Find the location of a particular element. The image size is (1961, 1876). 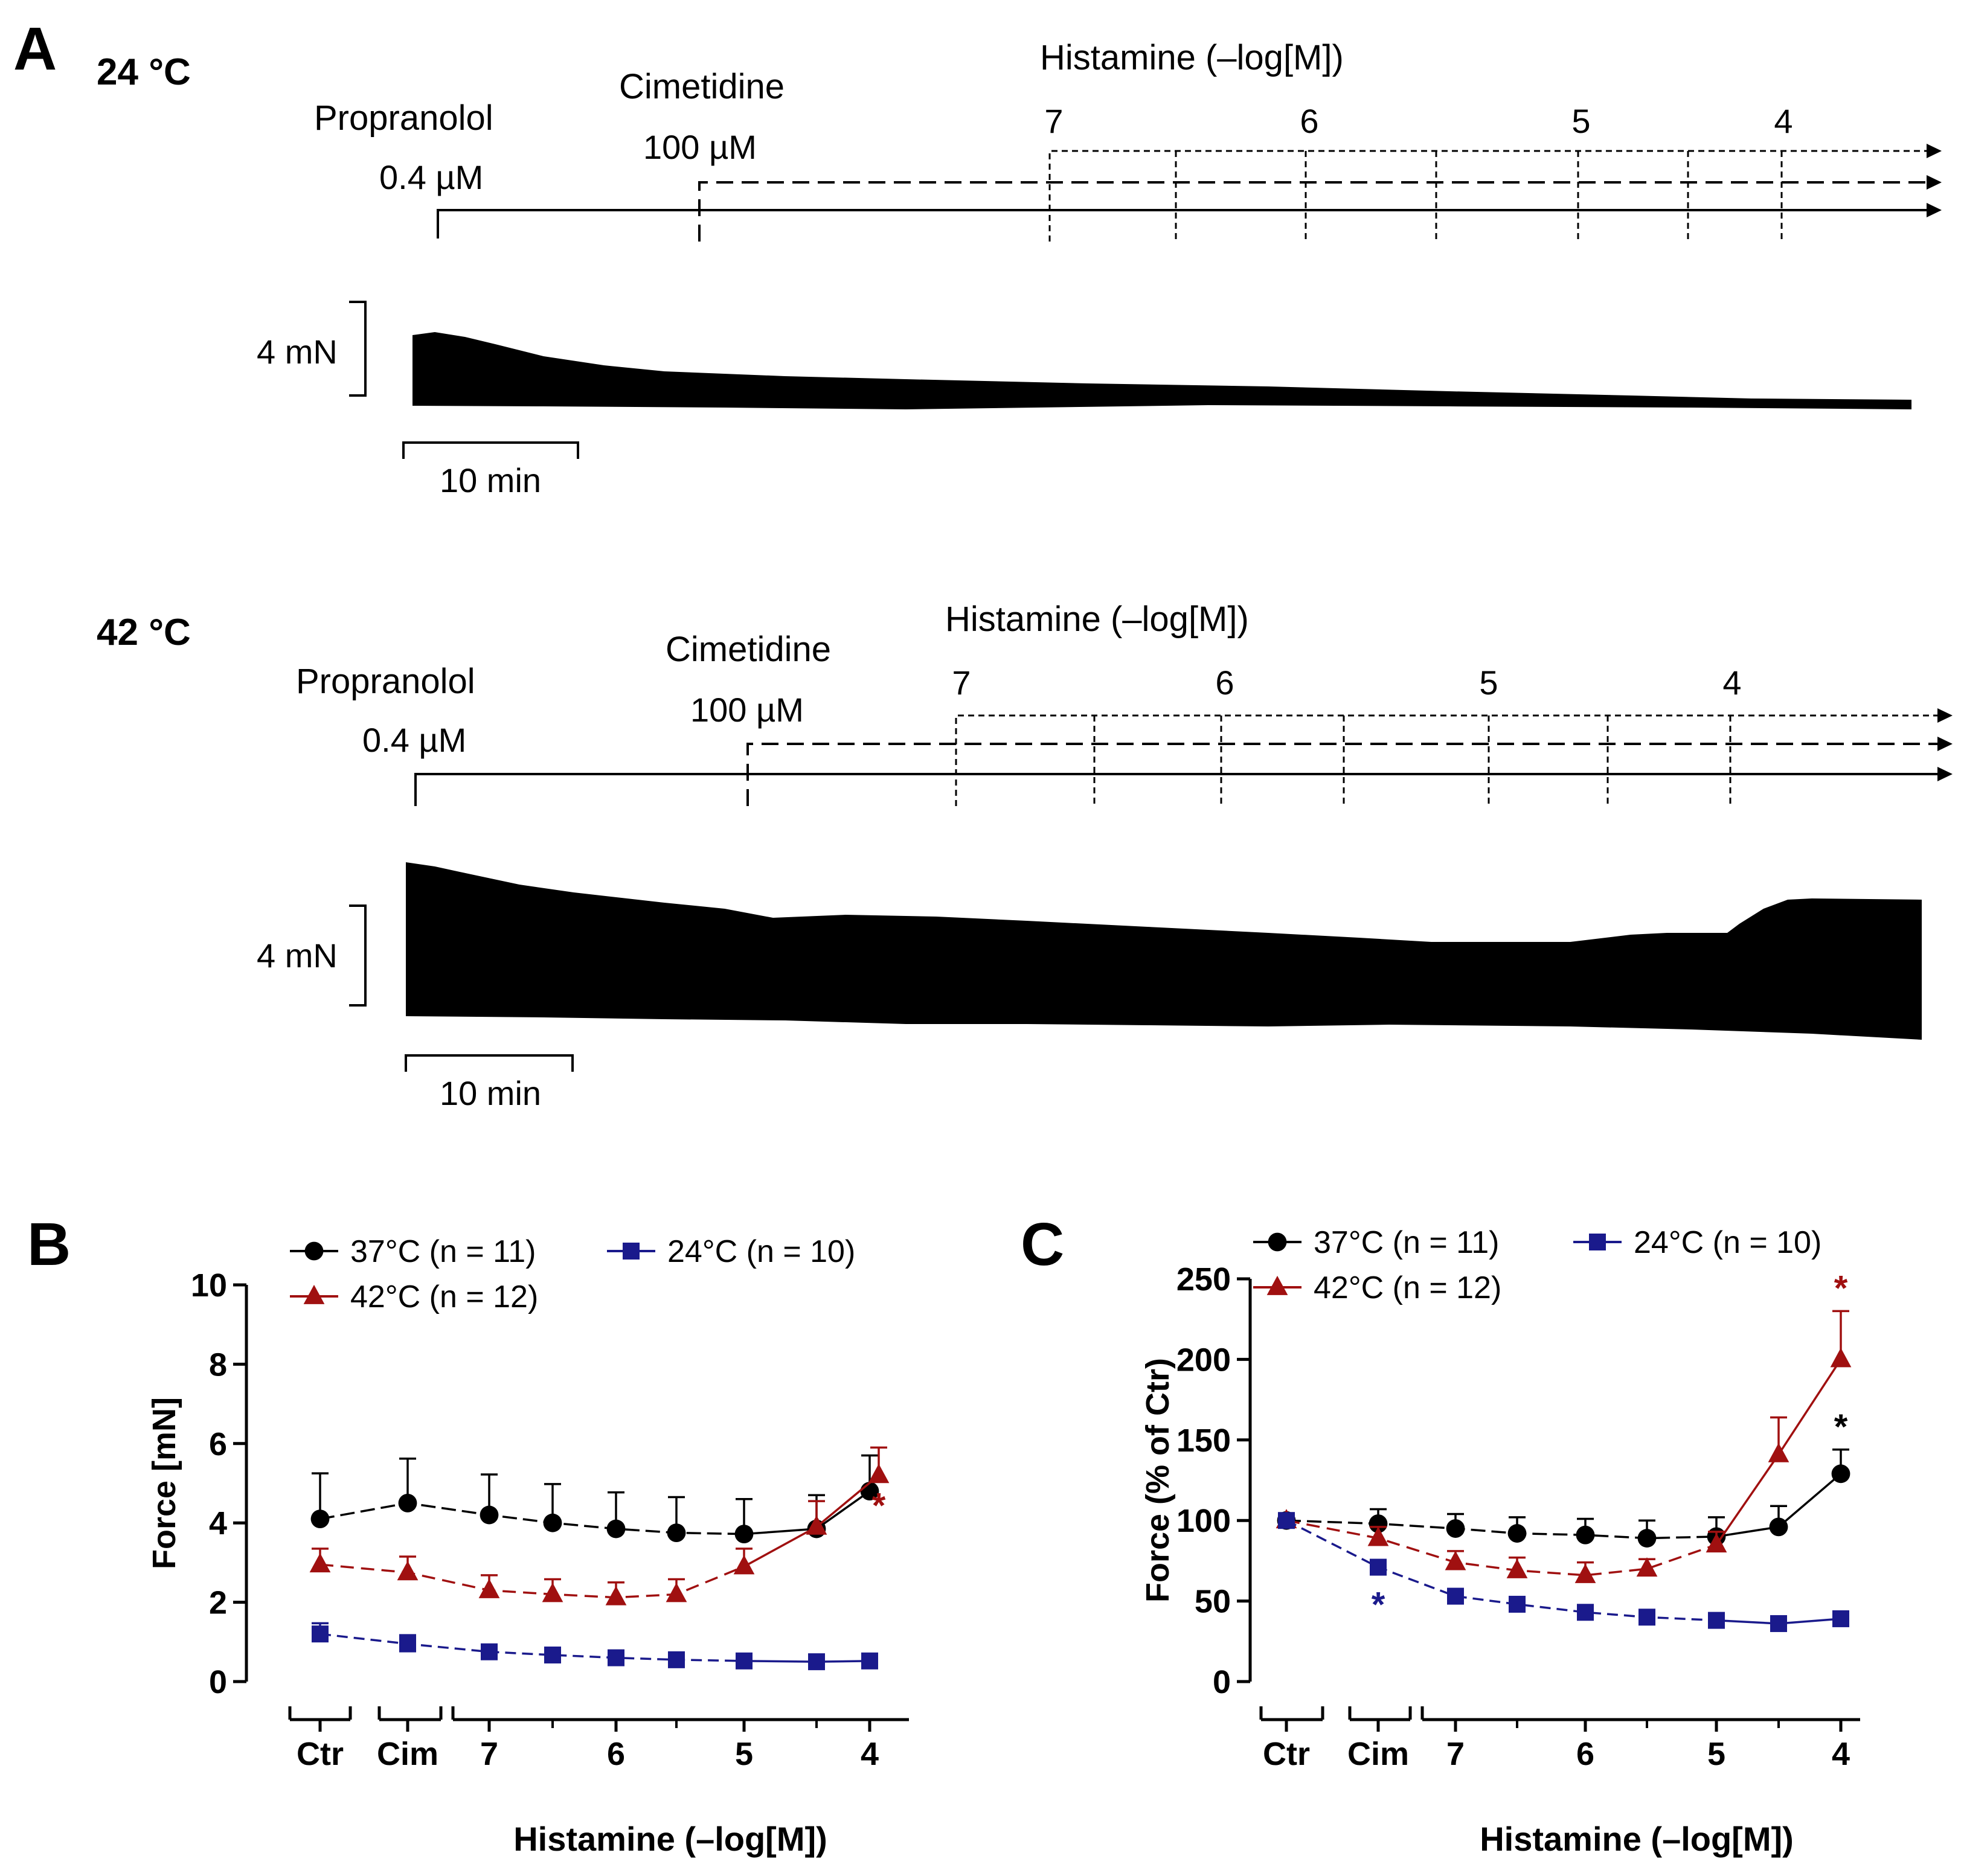

x-tick-label: 7 is located at coordinates (1455, 1754).